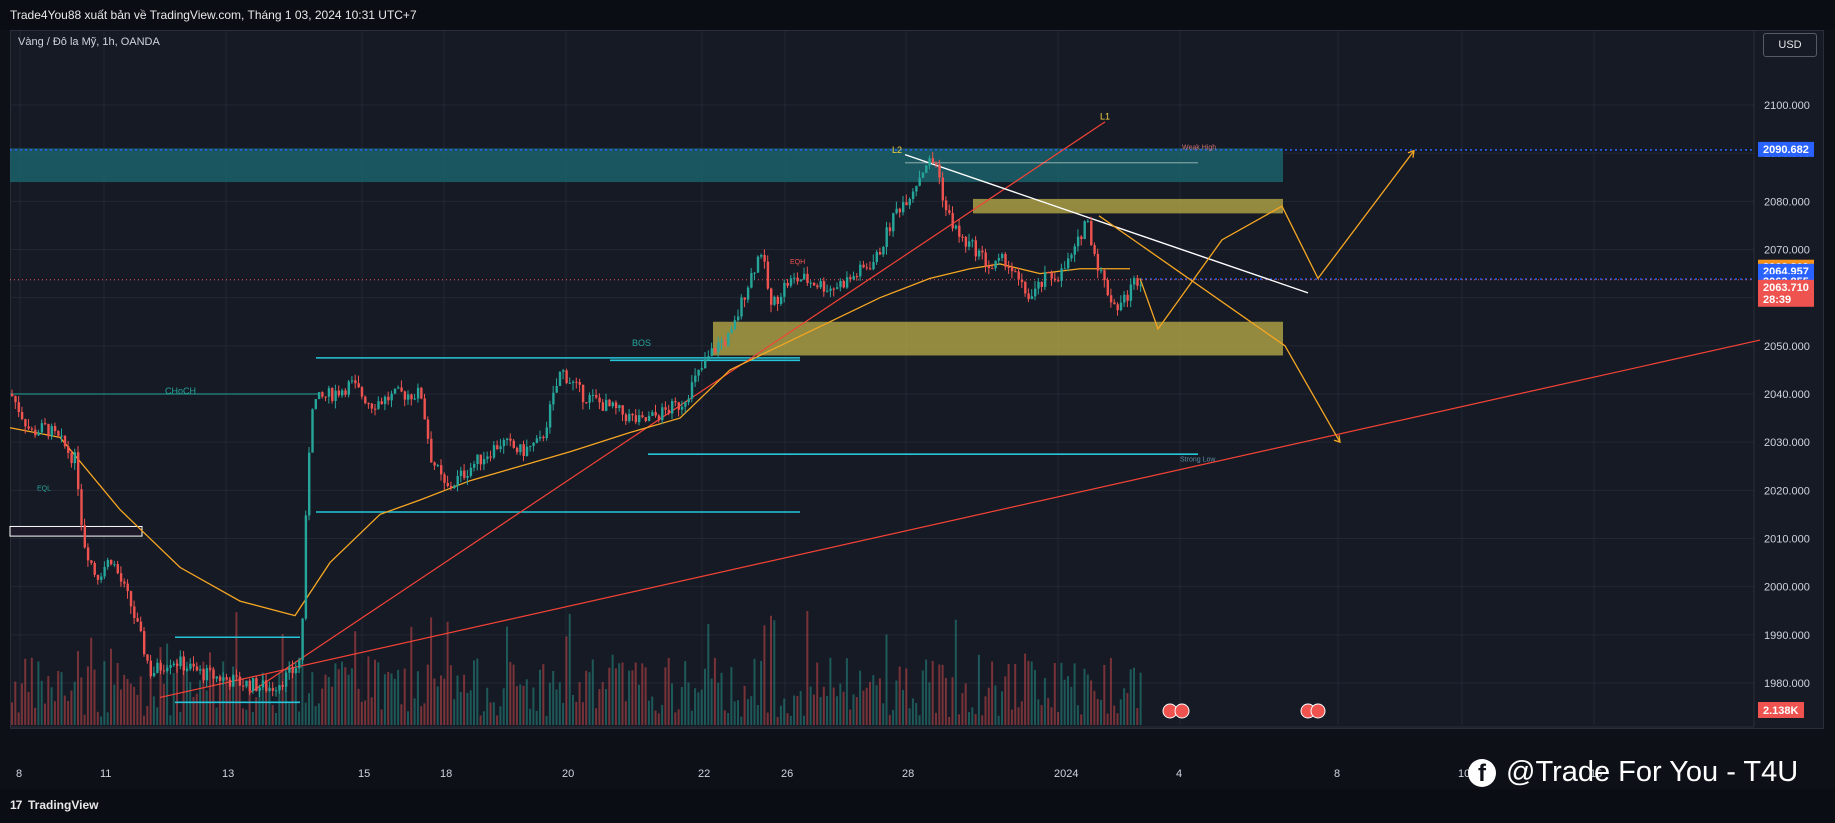 The width and height of the screenshot is (1835, 823). Describe the element at coordinates (1198, 459) in the screenshot. I see `chart-annotation: Strong Low` at that location.